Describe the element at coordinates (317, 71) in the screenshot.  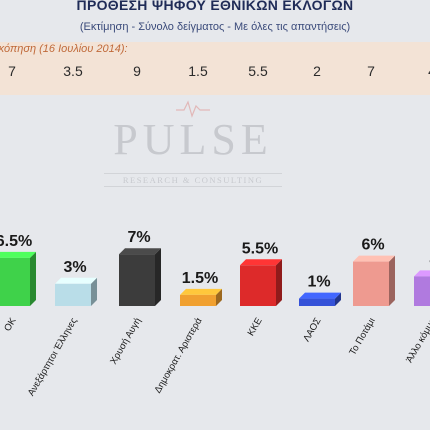
I see `previous-value: 2` at that location.